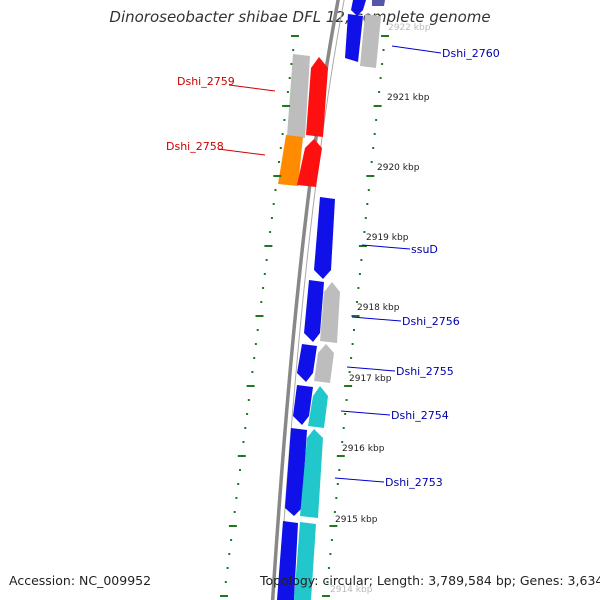  Describe the element at coordinates (398, 168) in the screenshot. I see `kbp-label-2920: 2920 kbp` at that location.